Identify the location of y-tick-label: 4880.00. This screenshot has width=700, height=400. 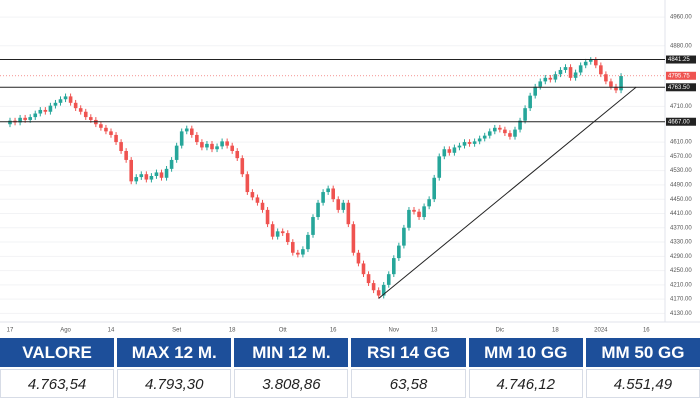
(681, 46).